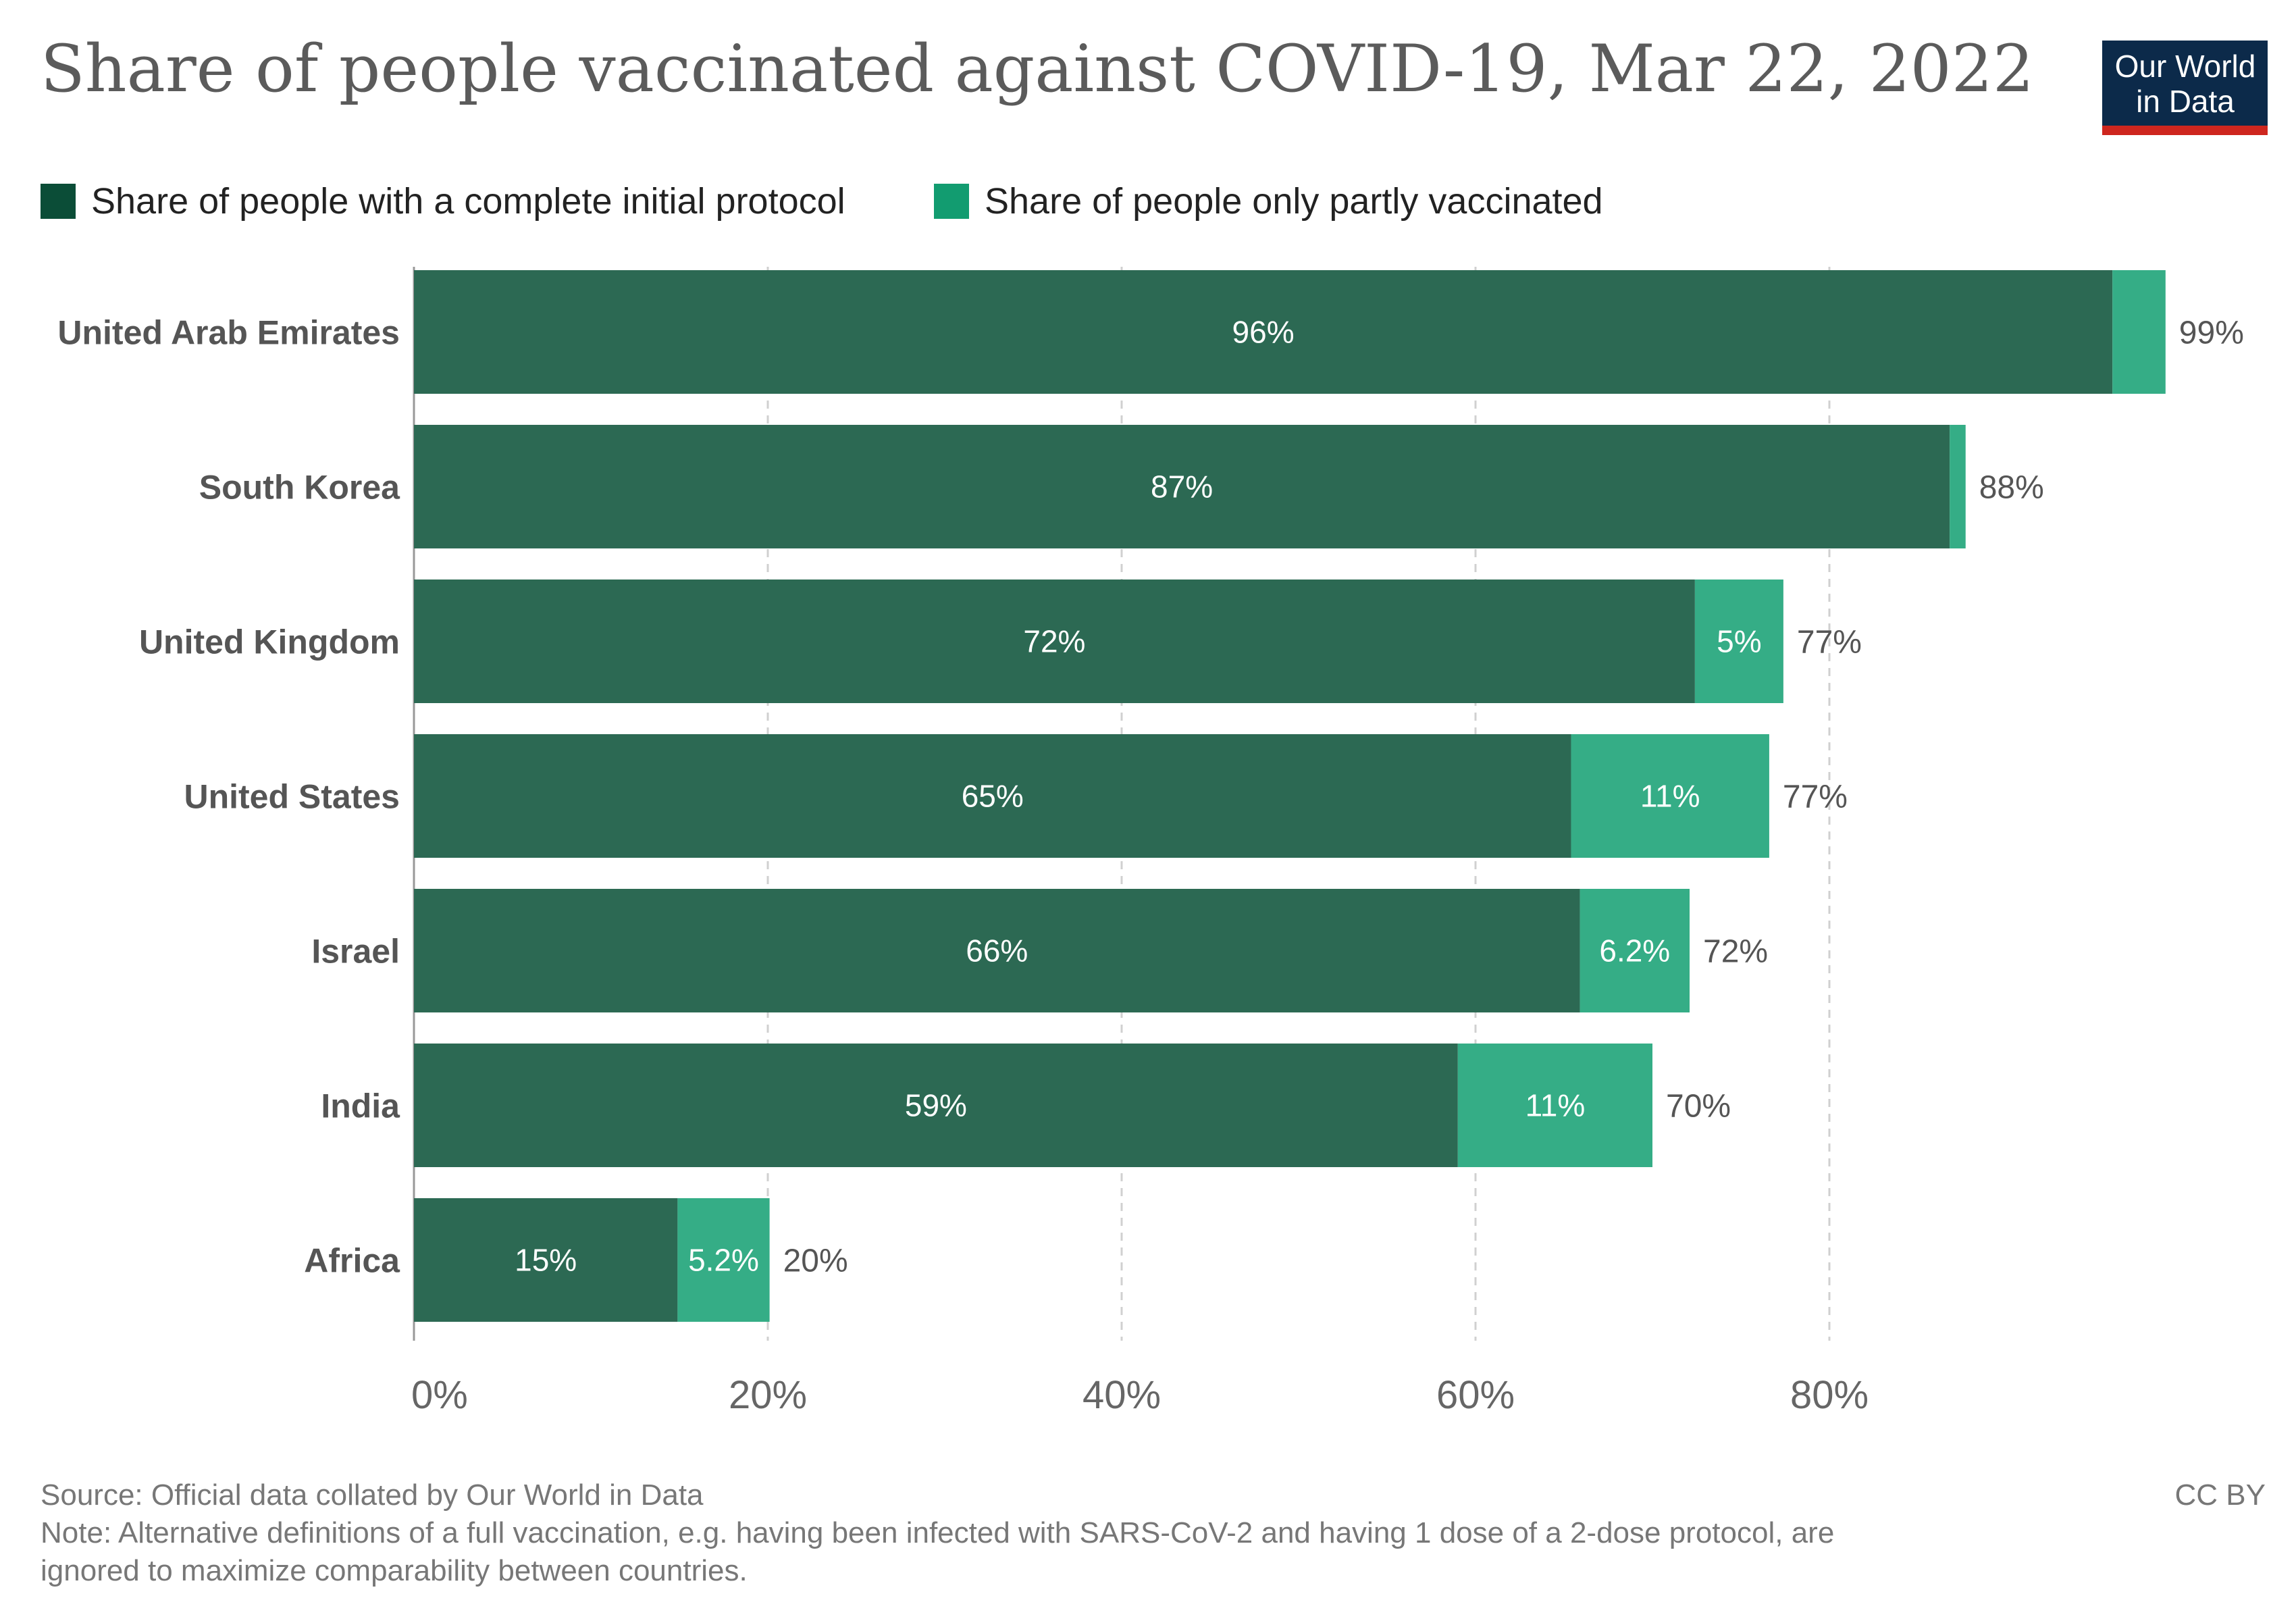 This screenshot has height=1621, width=2296. What do you see at coordinates (1475, 1395) in the screenshot?
I see `x-tick-label: 60%` at bounding box center [1475, 1395].